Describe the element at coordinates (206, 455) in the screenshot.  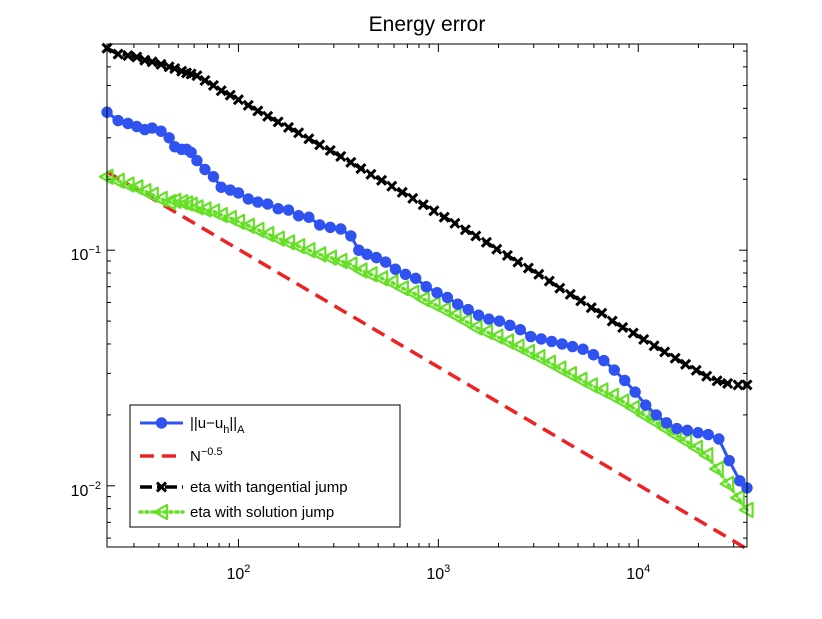
I see `legend-label: N−0.5` at that location.